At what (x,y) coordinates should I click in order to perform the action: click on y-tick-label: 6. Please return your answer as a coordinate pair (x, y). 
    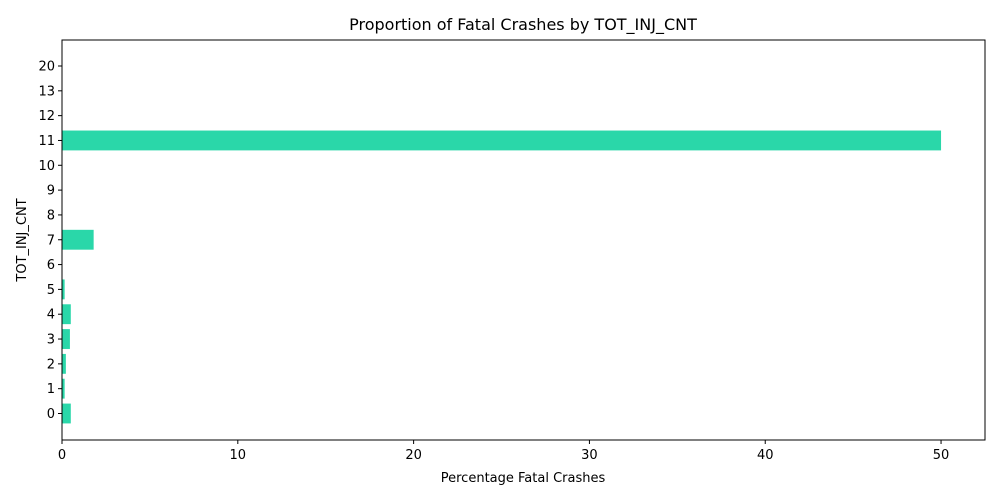
    Looking at the image, I should click on (51, 265).